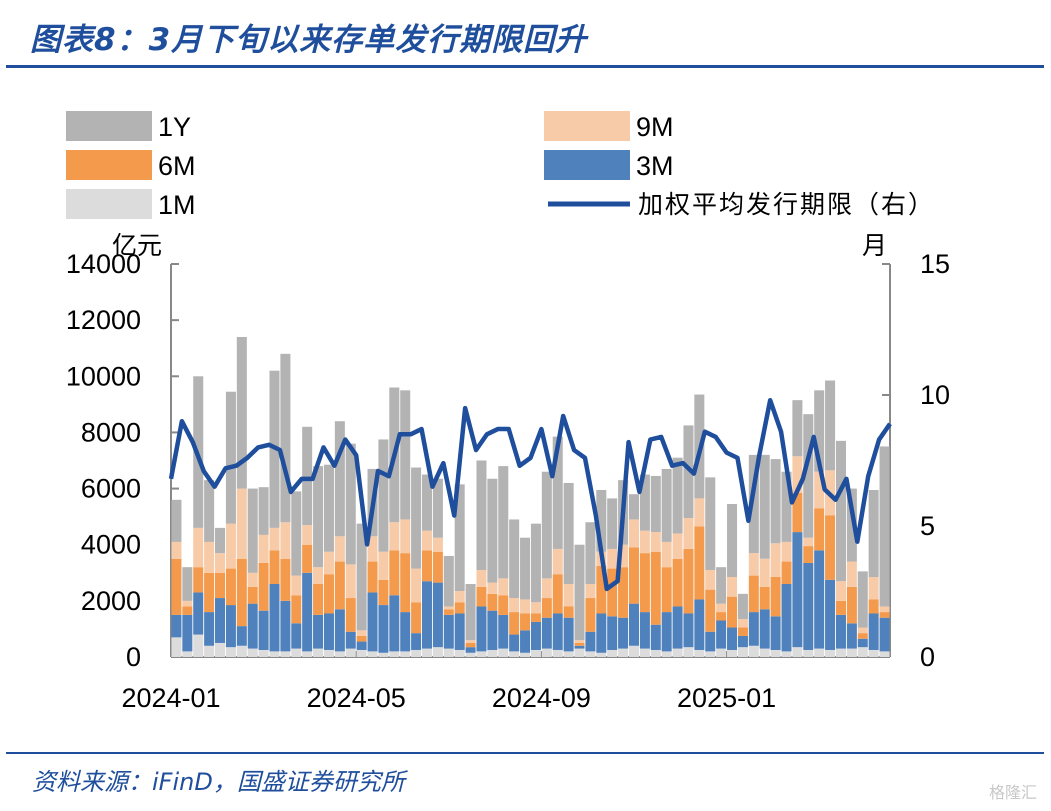 The height and width of the screenshot is (811, 1051). What do you see at coordinates (525, 66) in the screenshot?
I see `title-divider` at bounding box center [525, 66].